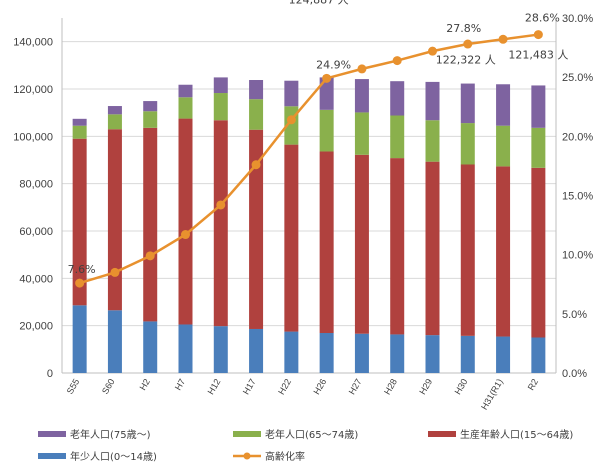 This screenshot has height=471, width=614. What do you see at coordinates (82, 269) in the screenshot?
I see `annotation-label: 7.6%` at bounding box center [82, 269].